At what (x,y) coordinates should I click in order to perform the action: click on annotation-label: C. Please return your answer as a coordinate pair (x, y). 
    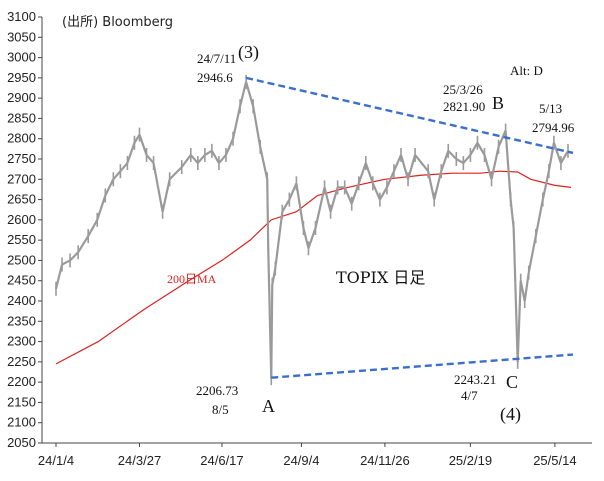
    Looking at the image, I should click on (512, 382).